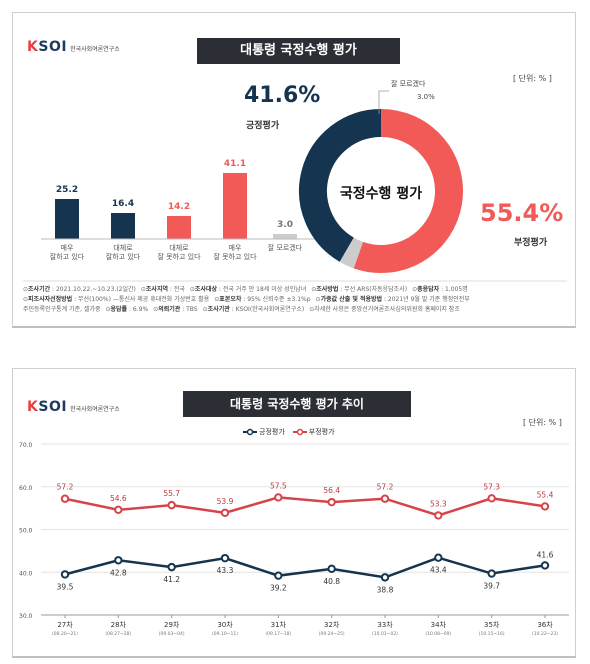 The image size is (590, 664). What do you see at coordinates (235, 252) in the screenshot?
I see `bar-category-label: 매우 잘 못하고 있다` at bounding box center [235, 252].